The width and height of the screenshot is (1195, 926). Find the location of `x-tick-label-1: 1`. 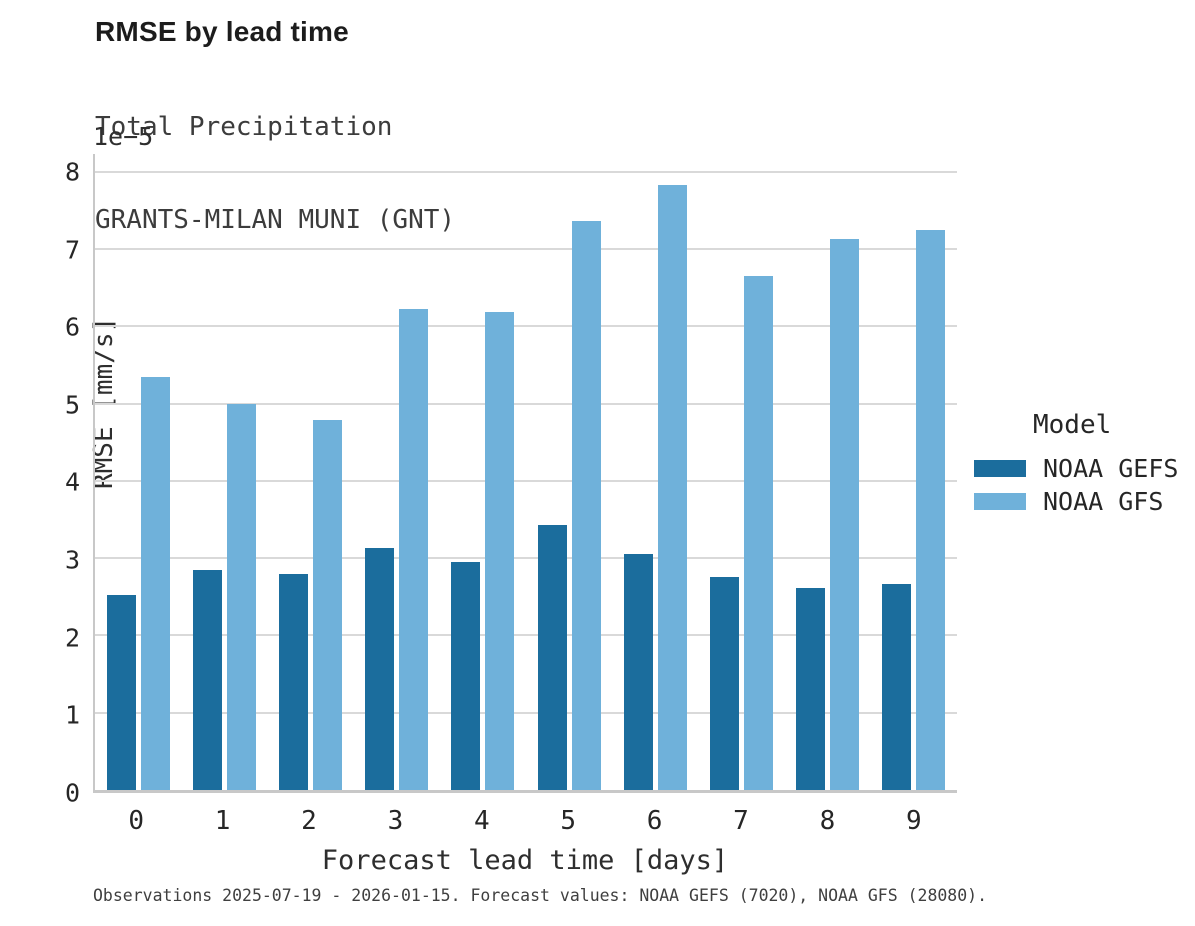

x-tick-label-1: 1 is located at coordinates (222, 821).